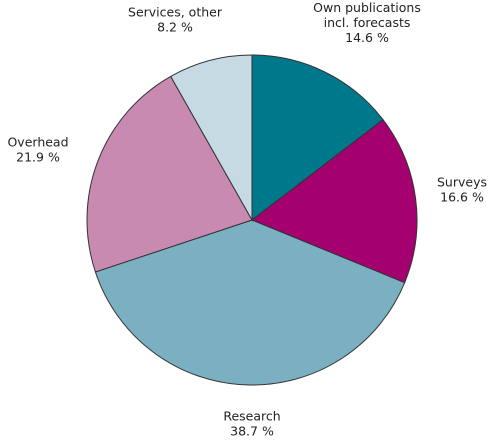 This screenshot has height=446, width=493. I want to click on slice-label-services-other-0: Services, other, so click(175, 12).